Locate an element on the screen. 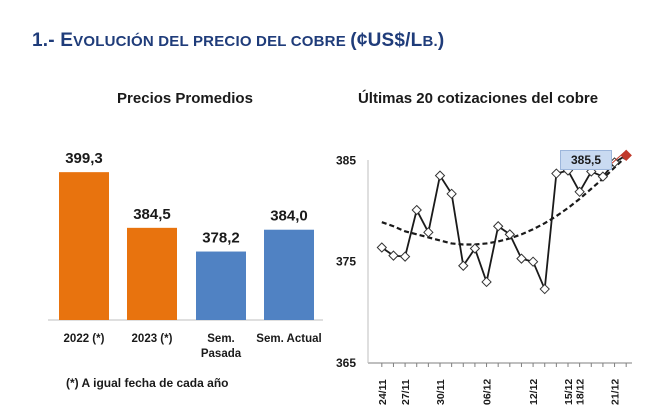 This screenshot has height=419, width=669. x-tick-label-2: 30/11 is located at coordinates (441, 392).